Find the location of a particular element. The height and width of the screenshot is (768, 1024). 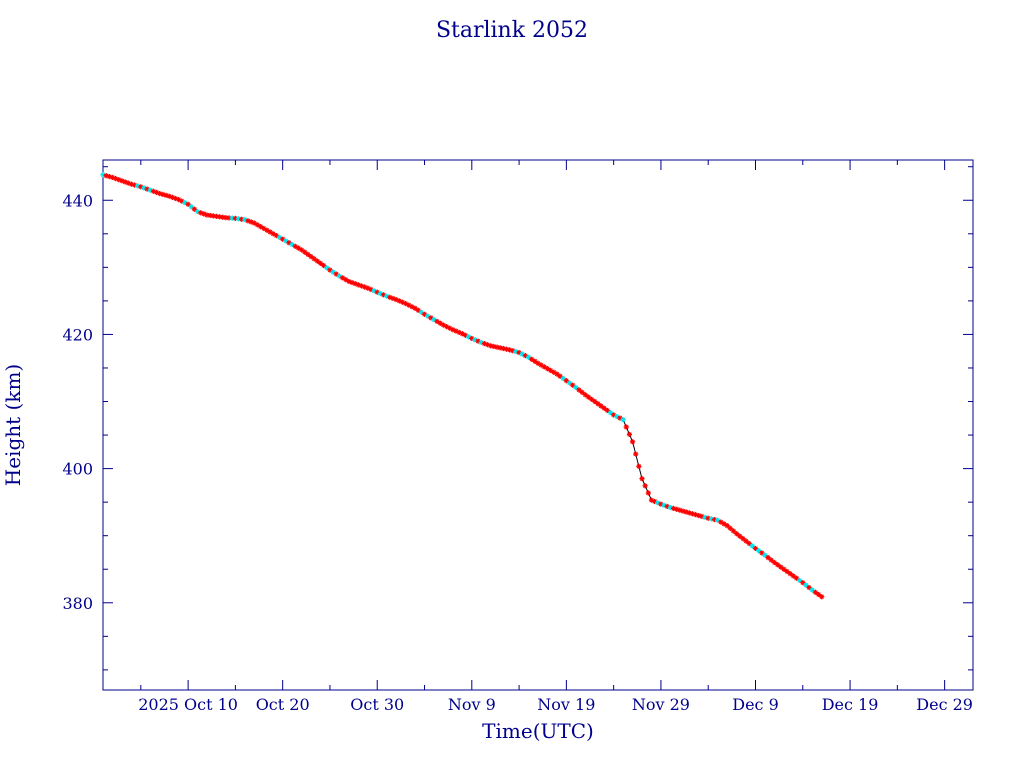

x-tick-label: Dec 29 is located at coordinates (944, 704).